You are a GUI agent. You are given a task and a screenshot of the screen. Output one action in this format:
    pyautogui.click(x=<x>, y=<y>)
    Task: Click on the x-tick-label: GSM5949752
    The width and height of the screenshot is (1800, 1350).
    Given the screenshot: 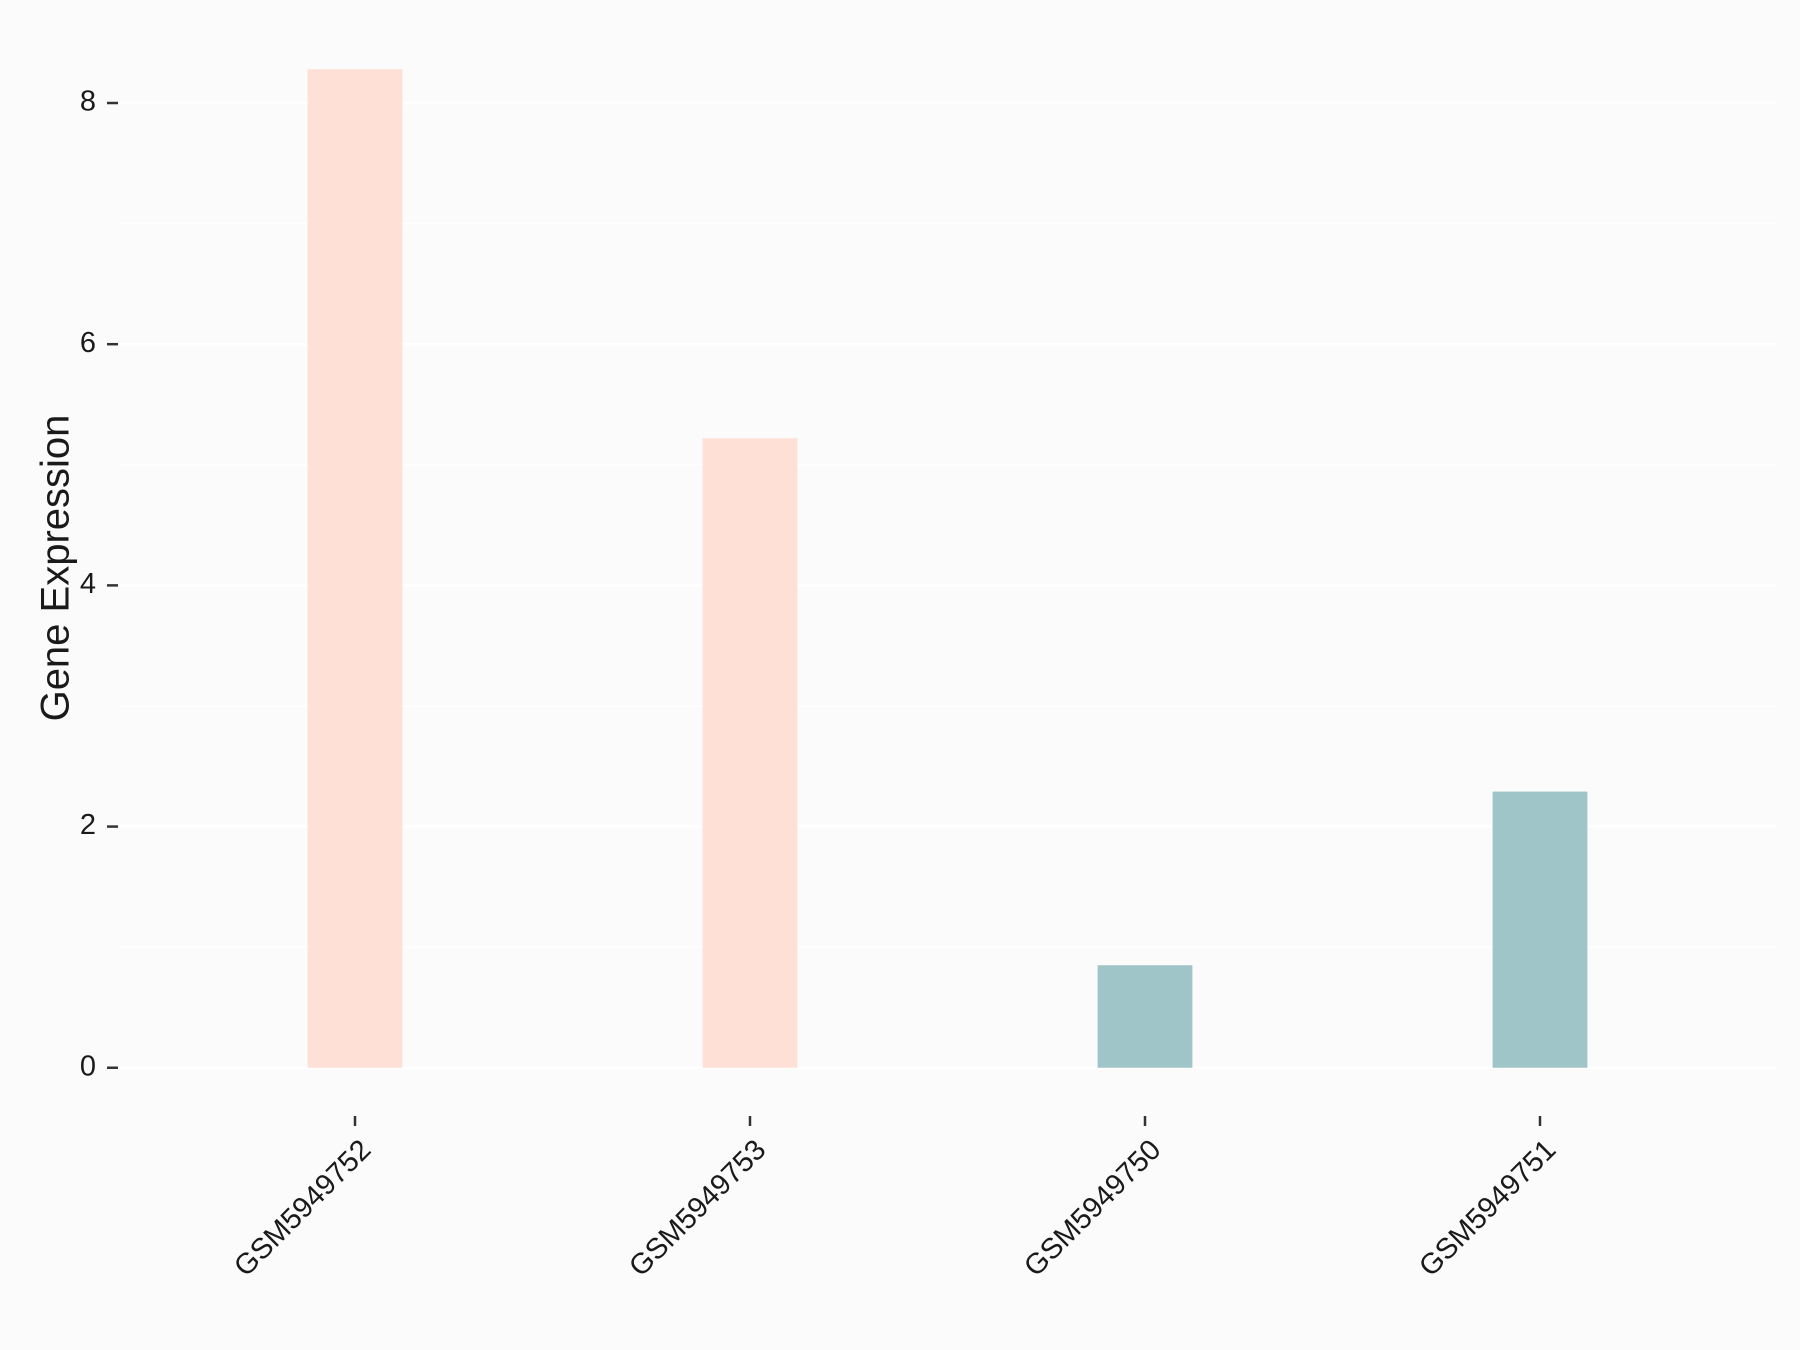 What is the action you would take?
    pyautogui.click(x=302, y=1208)
    